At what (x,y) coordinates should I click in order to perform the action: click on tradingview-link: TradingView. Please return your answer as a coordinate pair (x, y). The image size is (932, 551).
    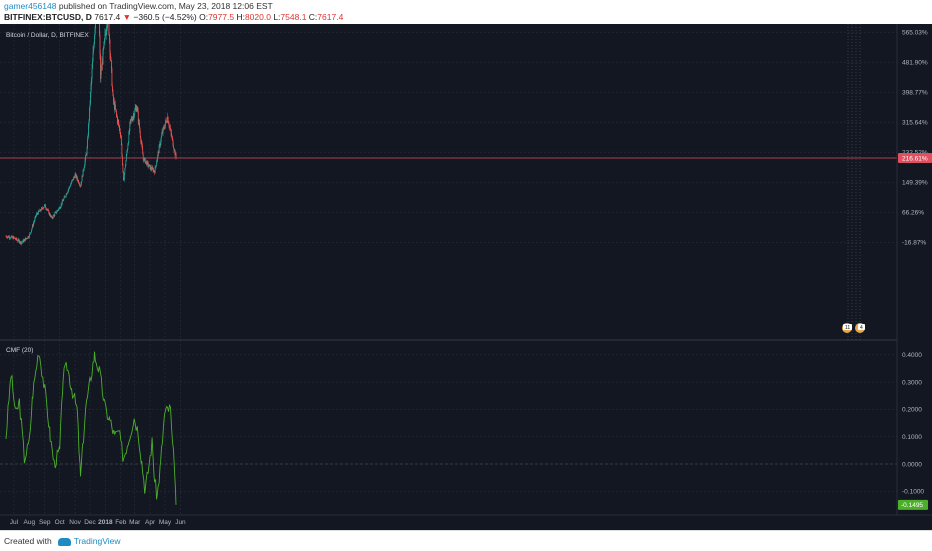
    Looking at the image, I should click on (97, 541).